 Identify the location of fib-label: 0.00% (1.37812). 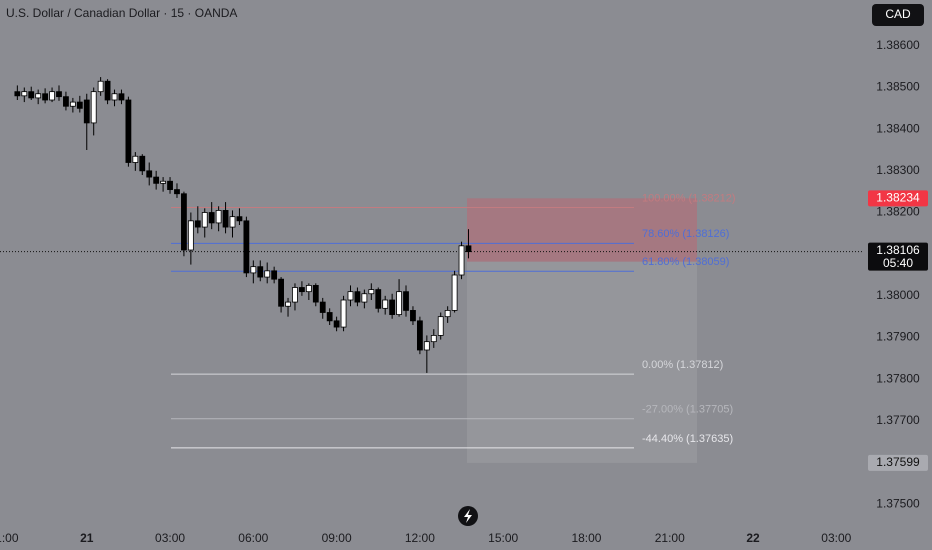
(682, 365).